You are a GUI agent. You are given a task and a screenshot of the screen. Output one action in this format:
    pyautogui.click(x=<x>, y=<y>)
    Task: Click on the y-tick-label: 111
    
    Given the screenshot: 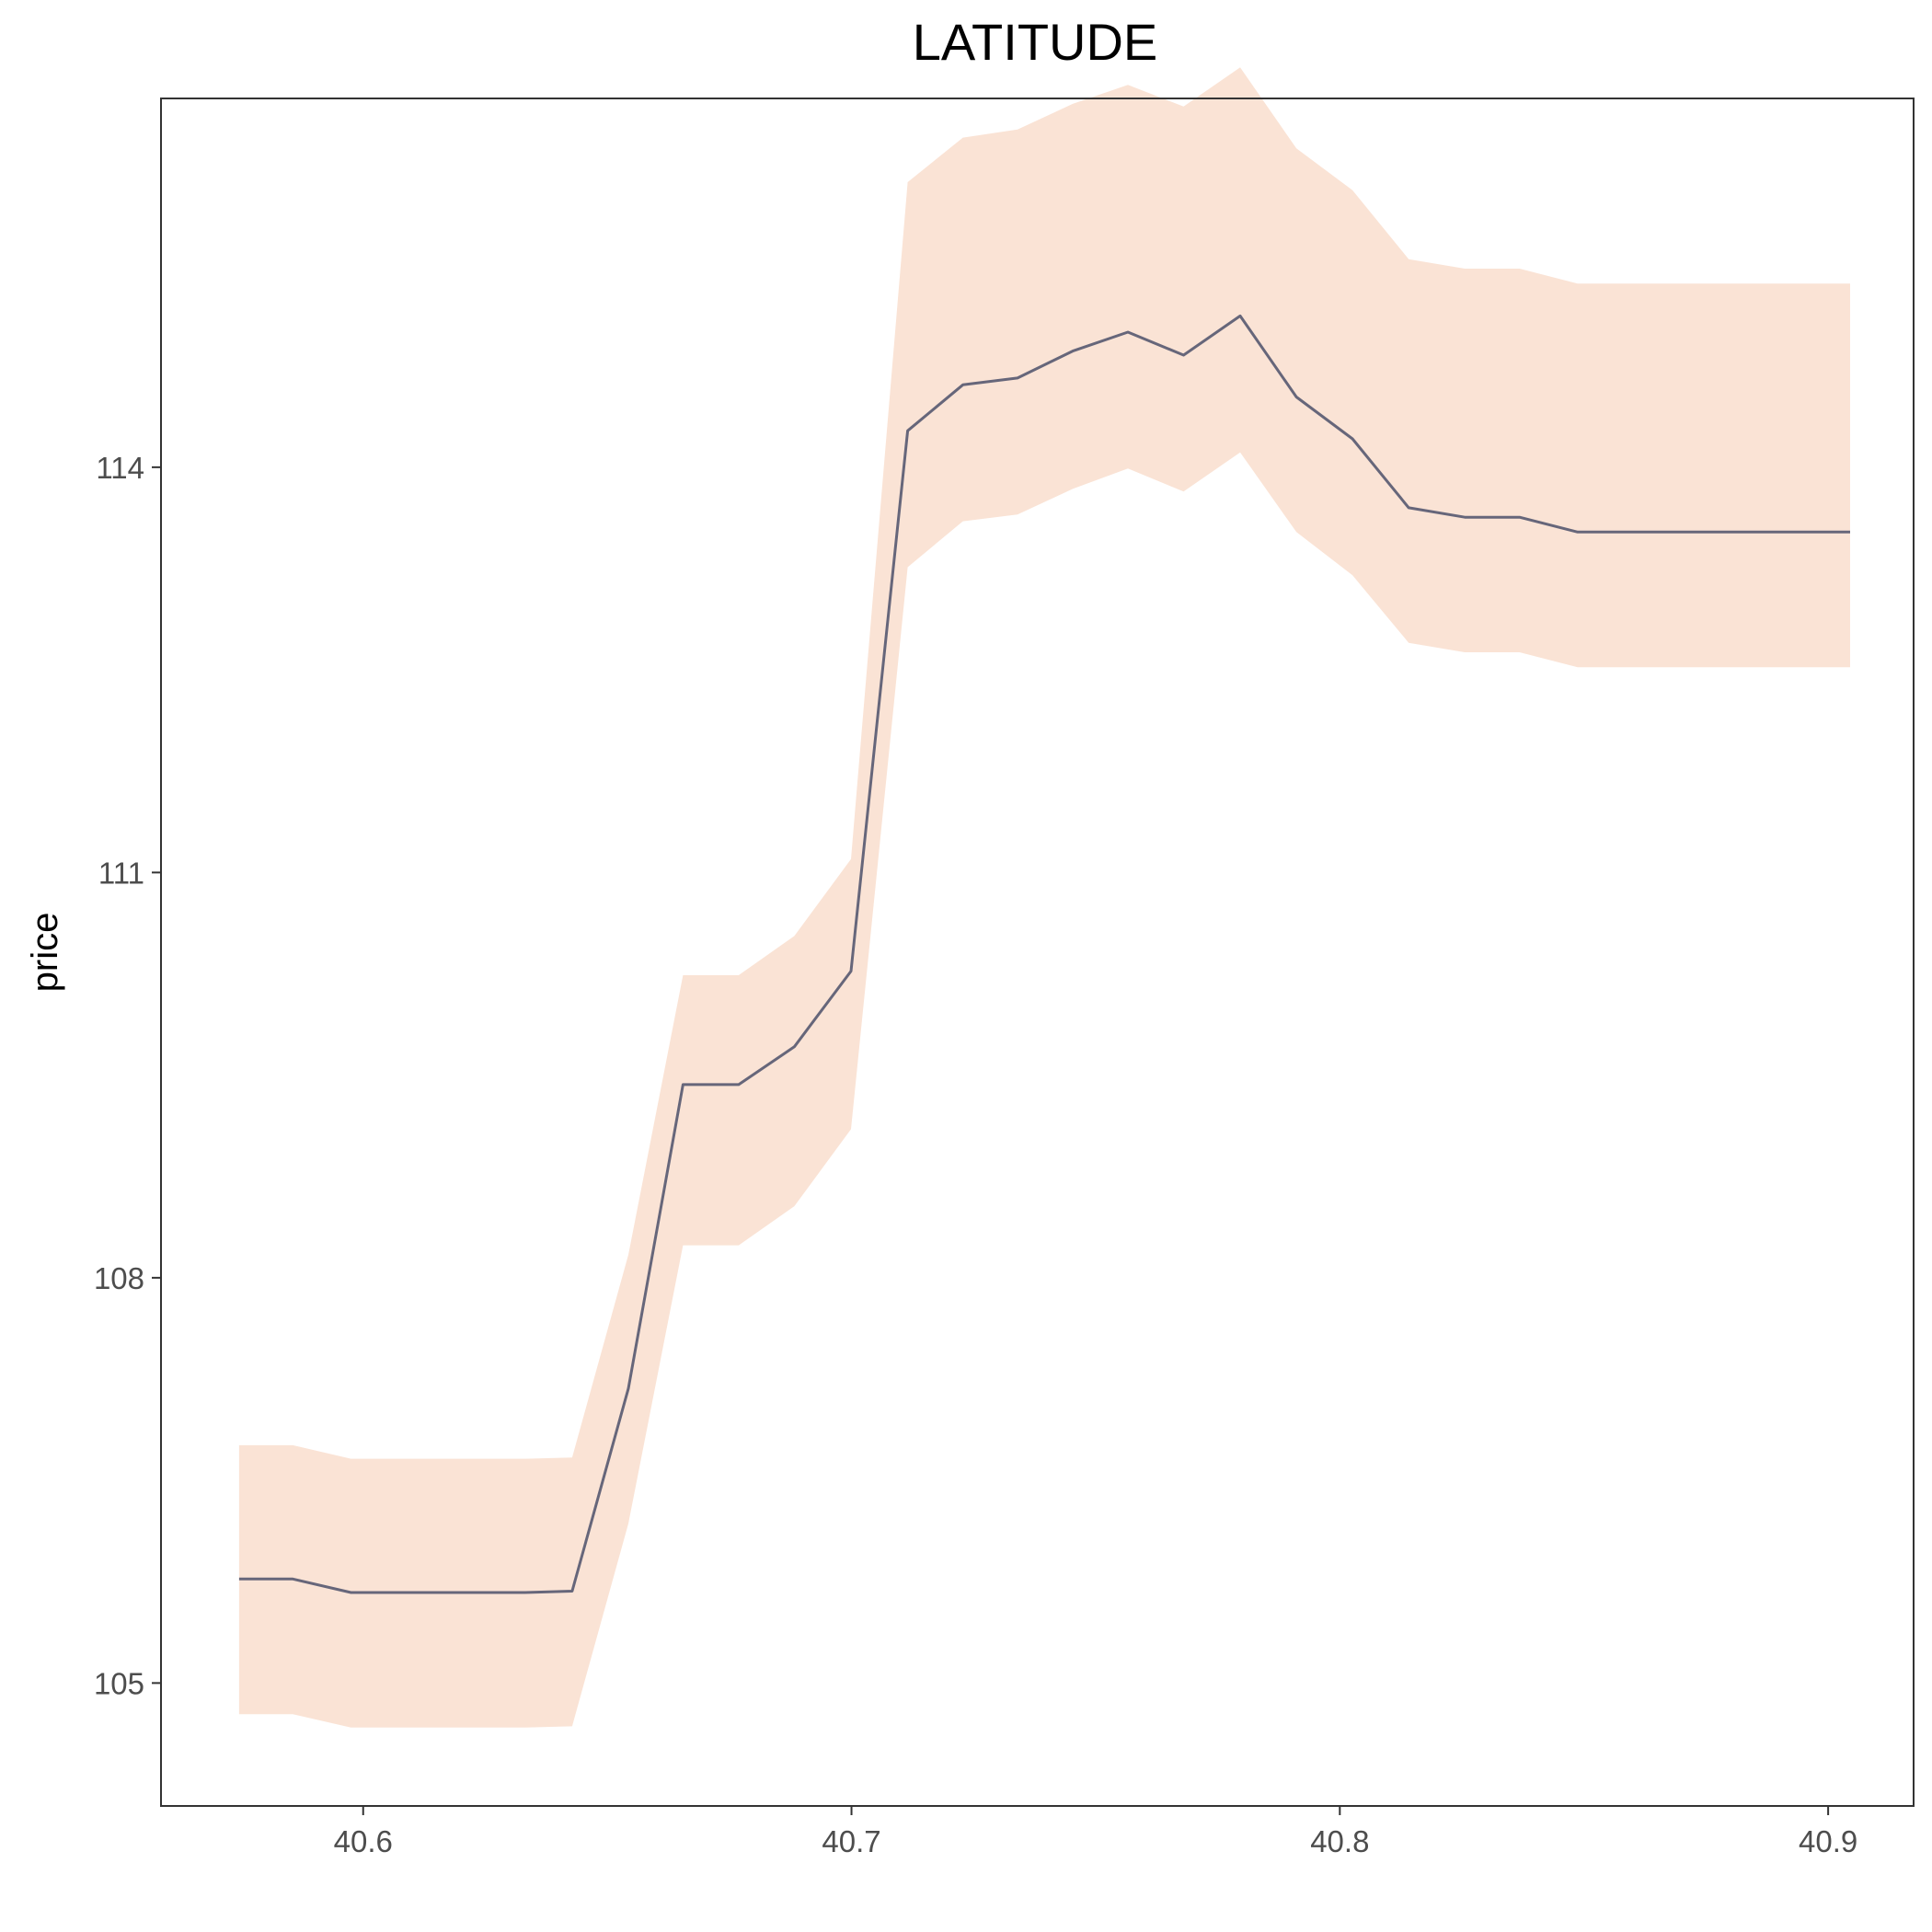 What is the action you would take?
    pyautogui.click(x=121, y=873)
    